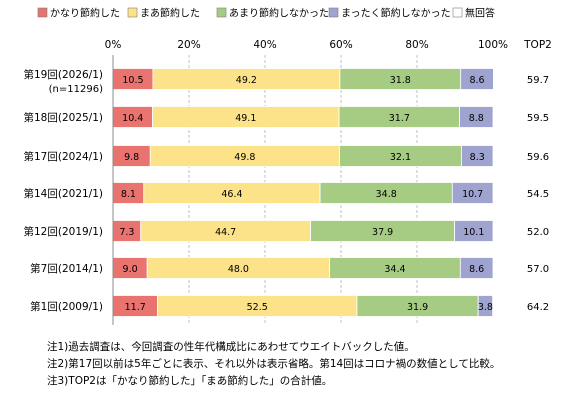 Image resolution: width=565 pixels, height=404 pixels. I want to click on data-label: 8.8, so click(476, 118).